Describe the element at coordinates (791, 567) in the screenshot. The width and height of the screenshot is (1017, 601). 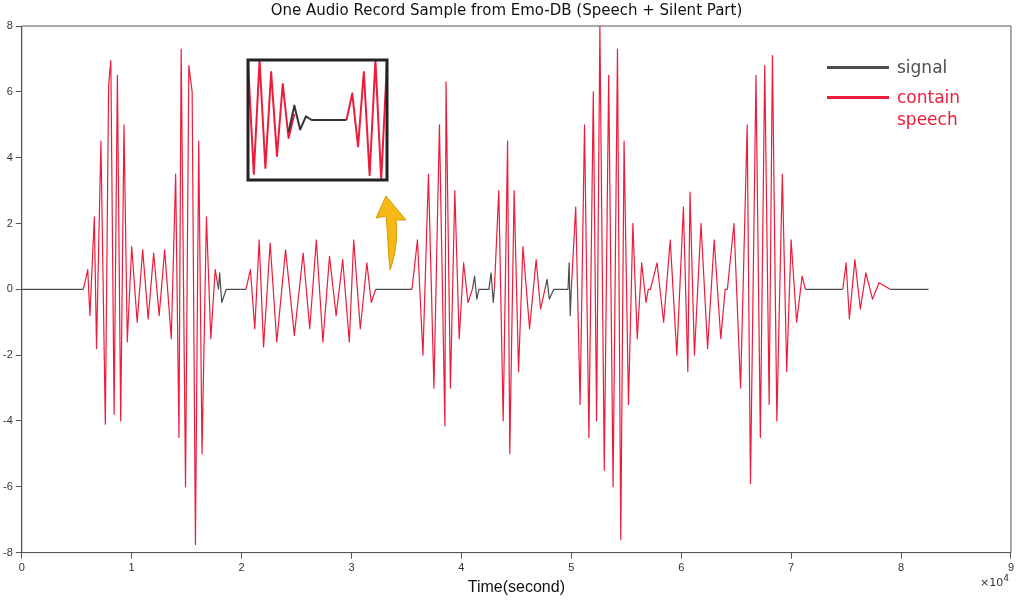
I see `x-tick-label: 7` at that location.